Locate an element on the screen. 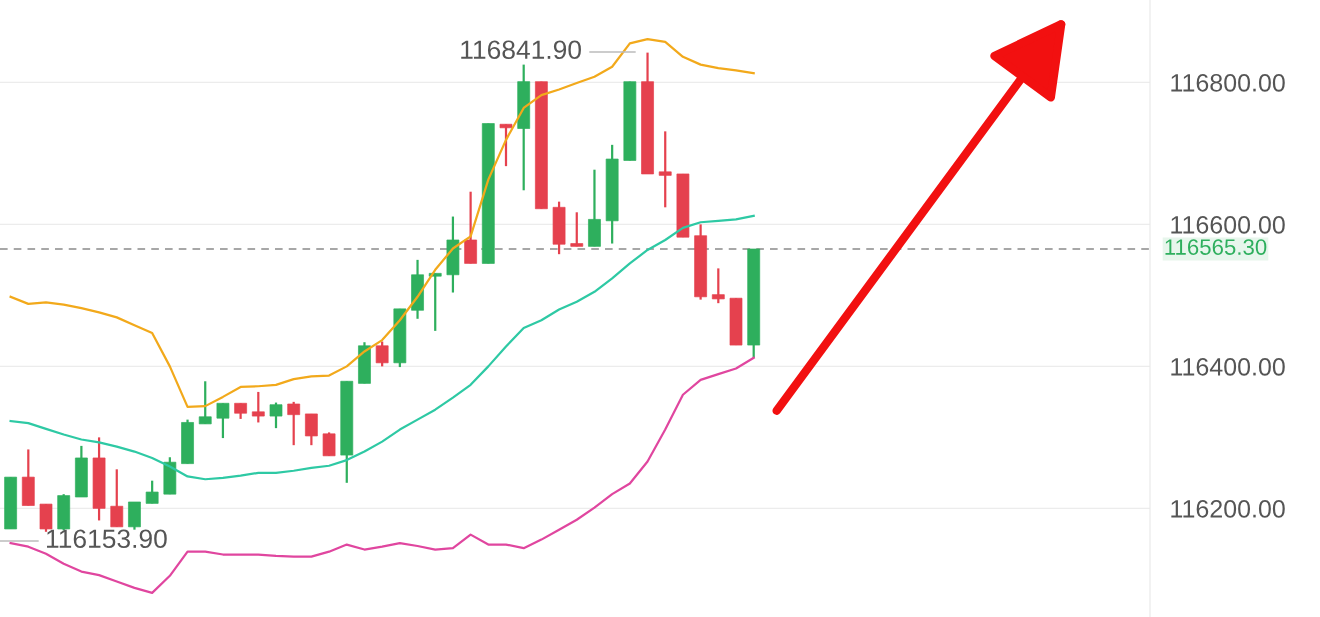  y-tick-label: 116600.00 is located at coordinates (1228, 224).